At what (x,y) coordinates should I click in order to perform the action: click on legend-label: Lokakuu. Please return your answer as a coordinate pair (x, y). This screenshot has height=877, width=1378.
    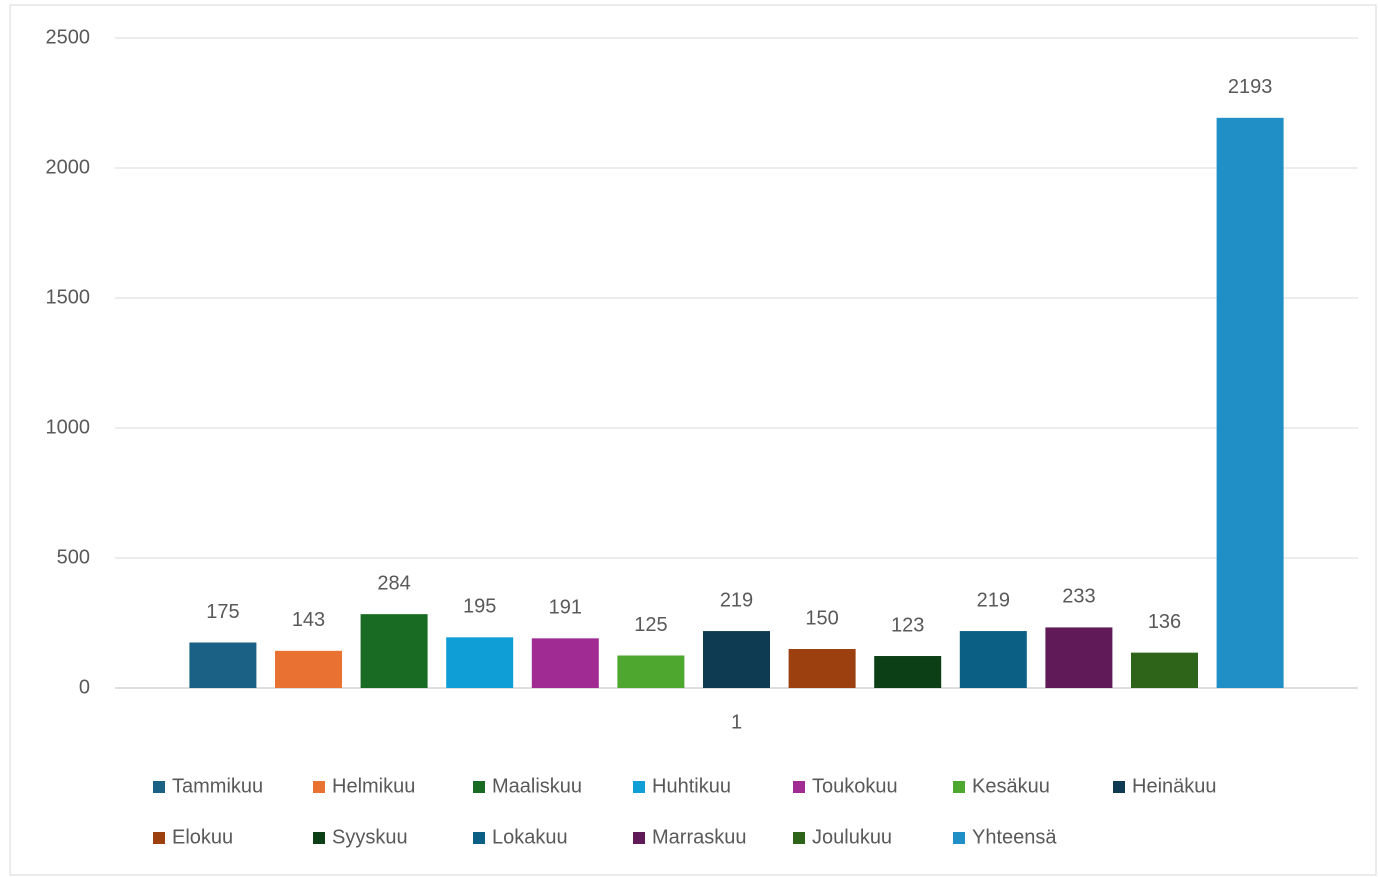
    Looking at the image, I should click on (530, 837).